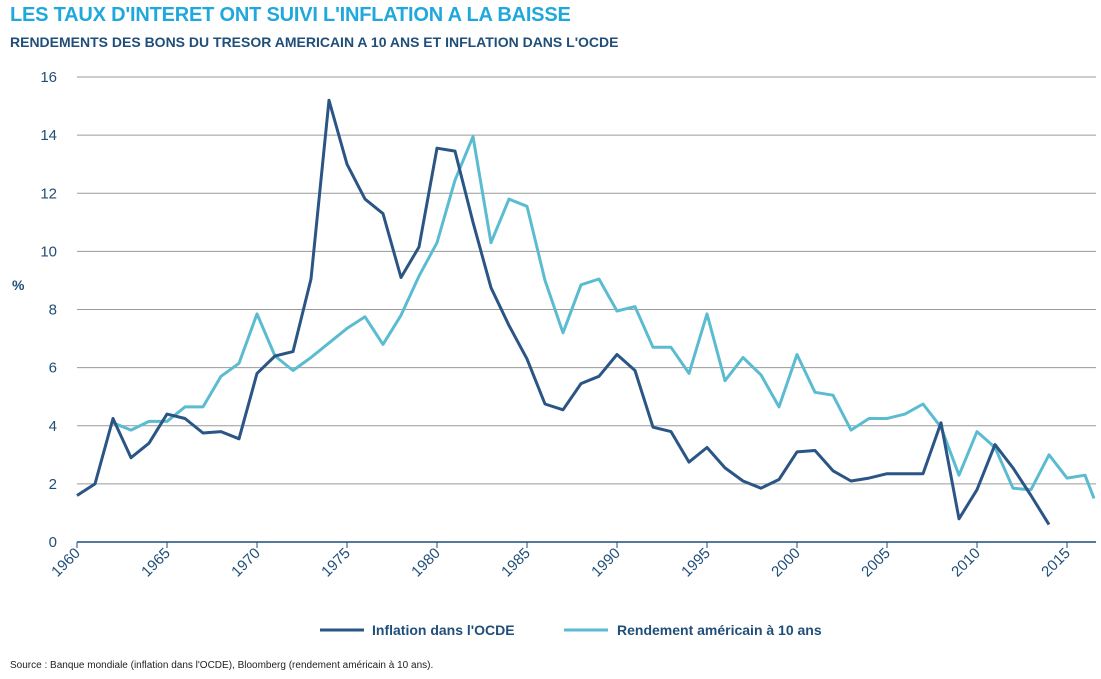  I want to click on y-axis-label: %, so click(18, 285).